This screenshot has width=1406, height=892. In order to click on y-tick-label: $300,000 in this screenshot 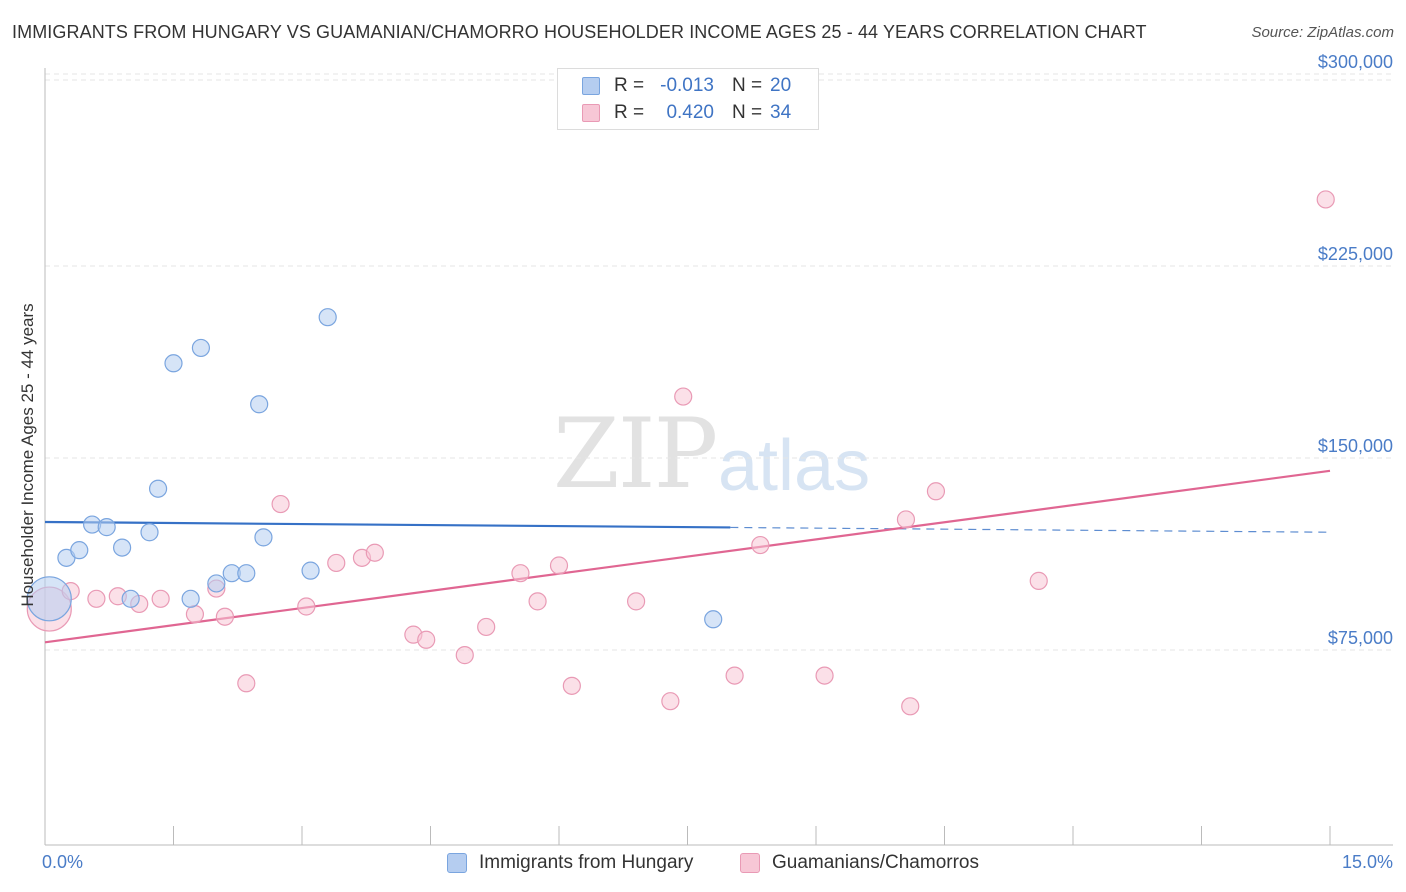, I will do `click(1355, 62)`.